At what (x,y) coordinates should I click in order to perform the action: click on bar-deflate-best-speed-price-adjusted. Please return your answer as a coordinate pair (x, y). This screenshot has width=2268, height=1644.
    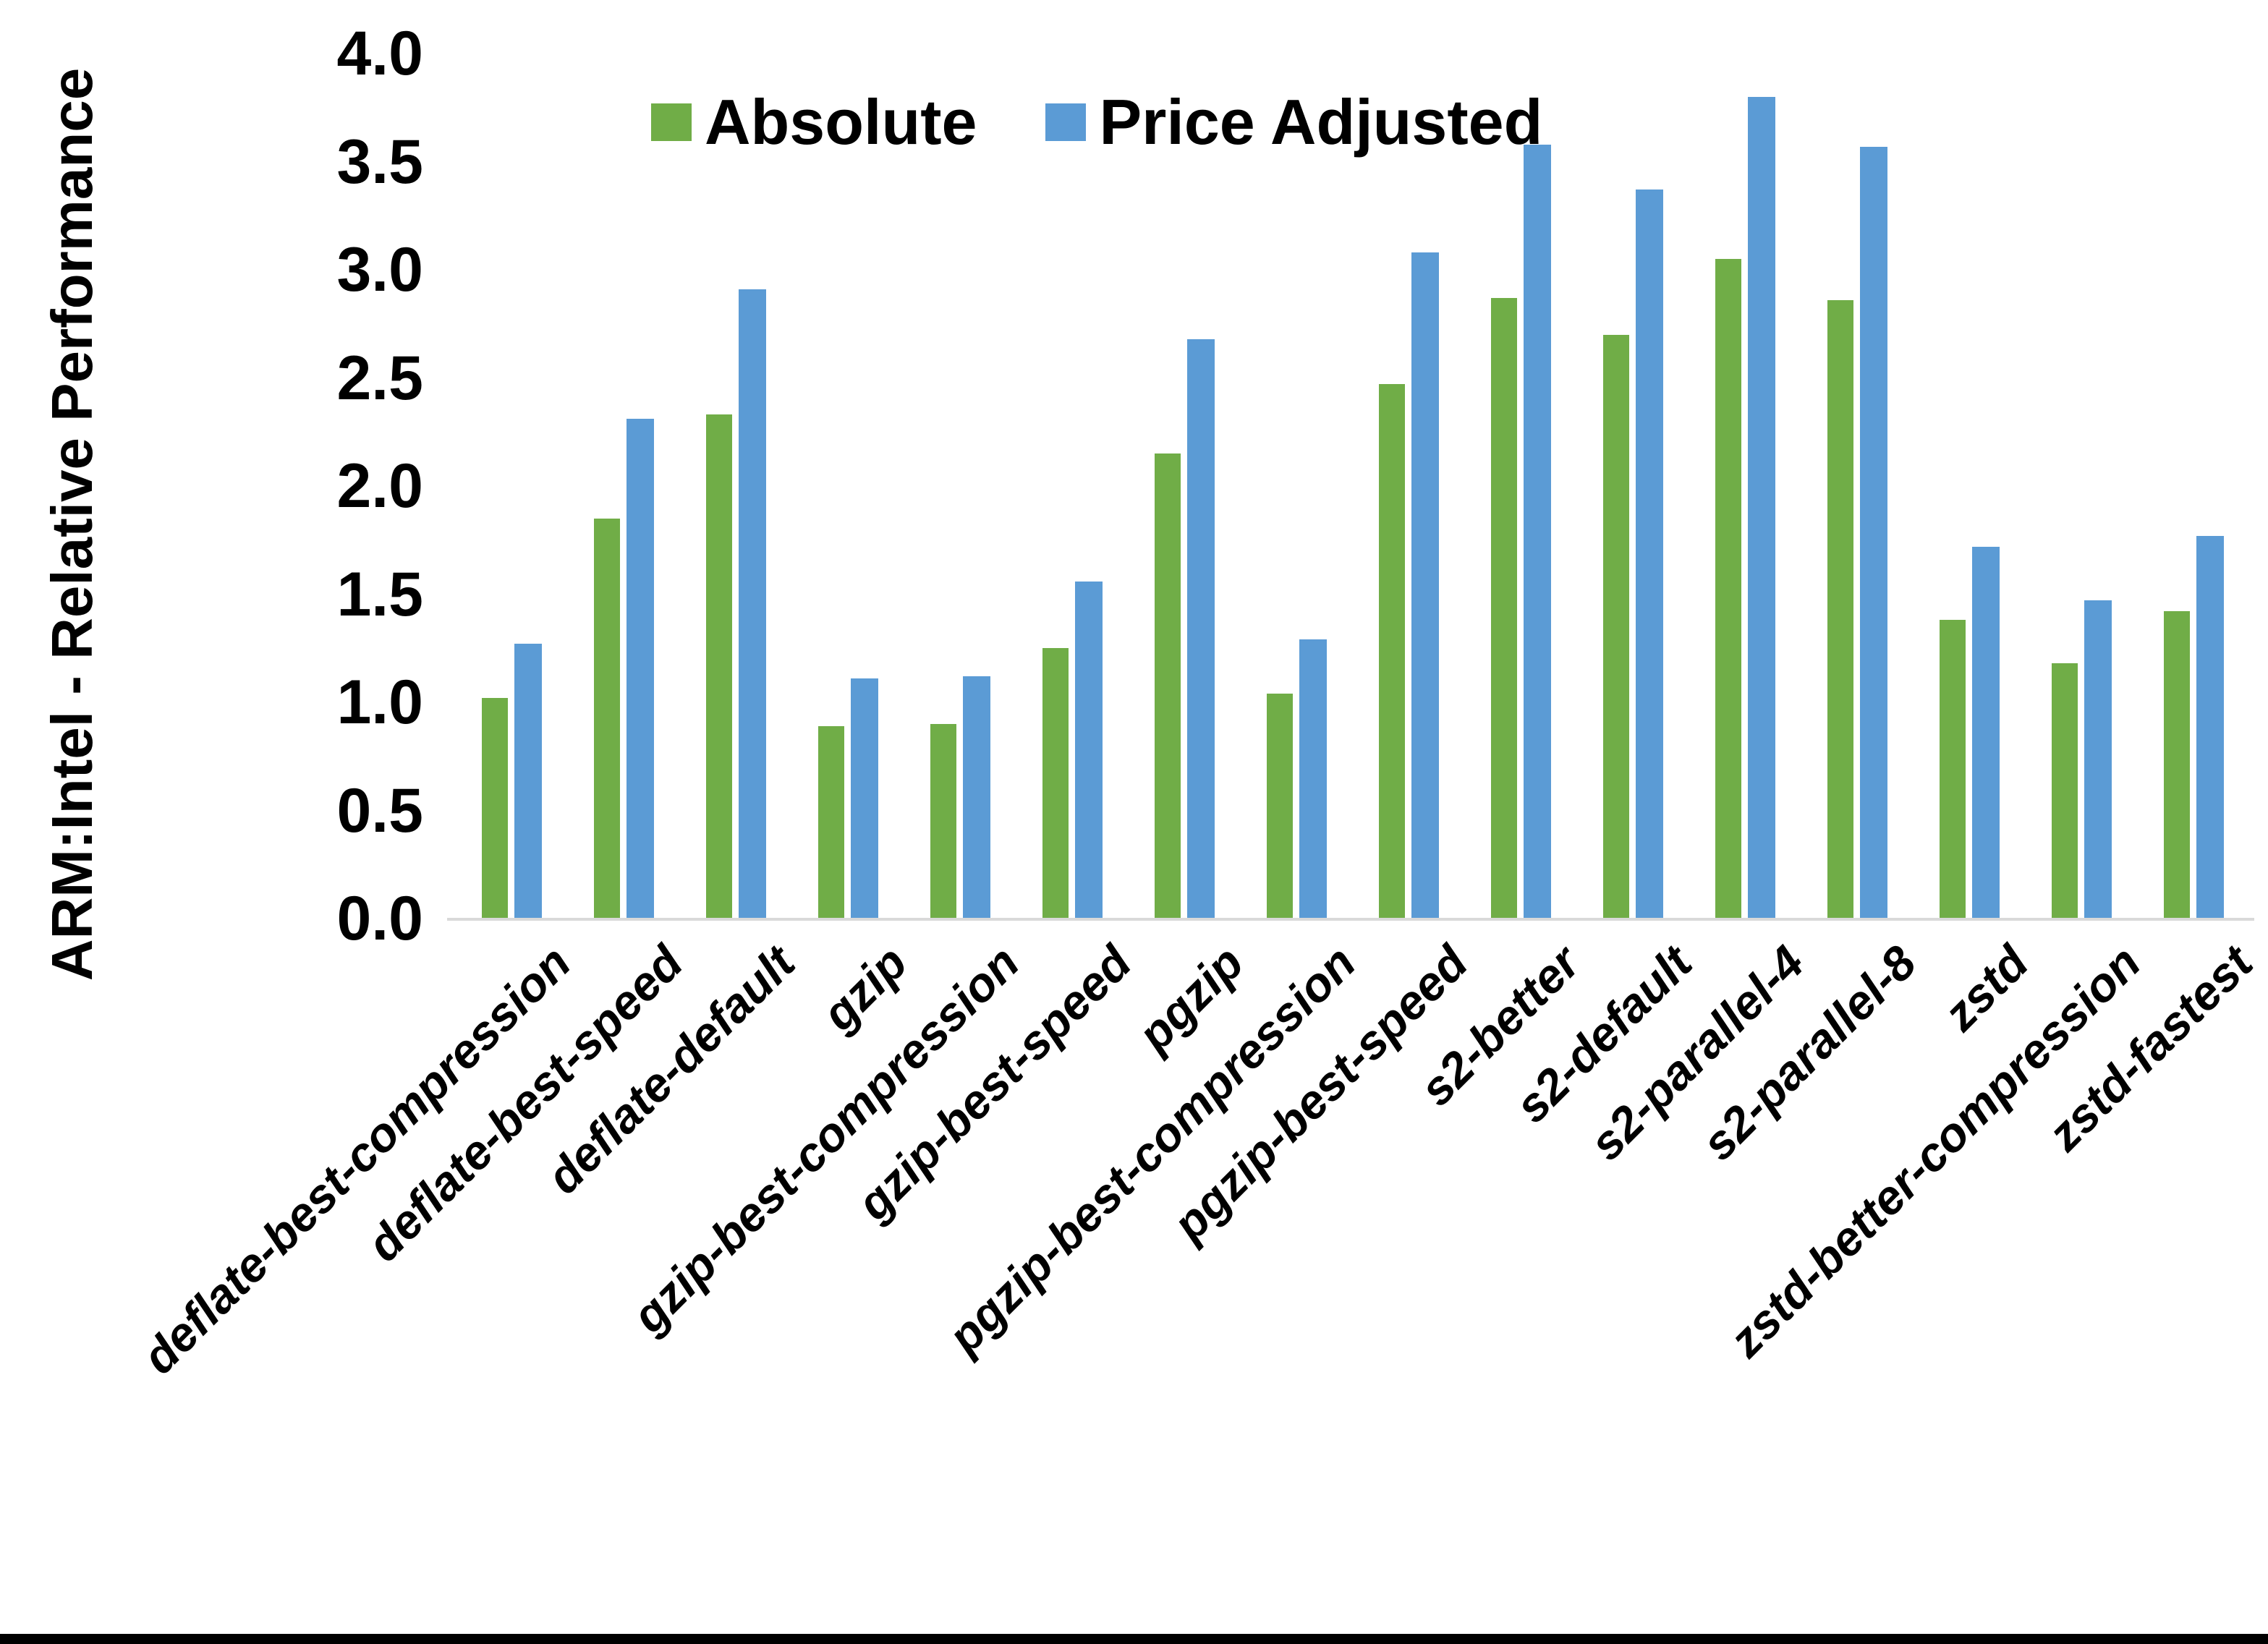
    Looking at the image, I should click on (640, 669).